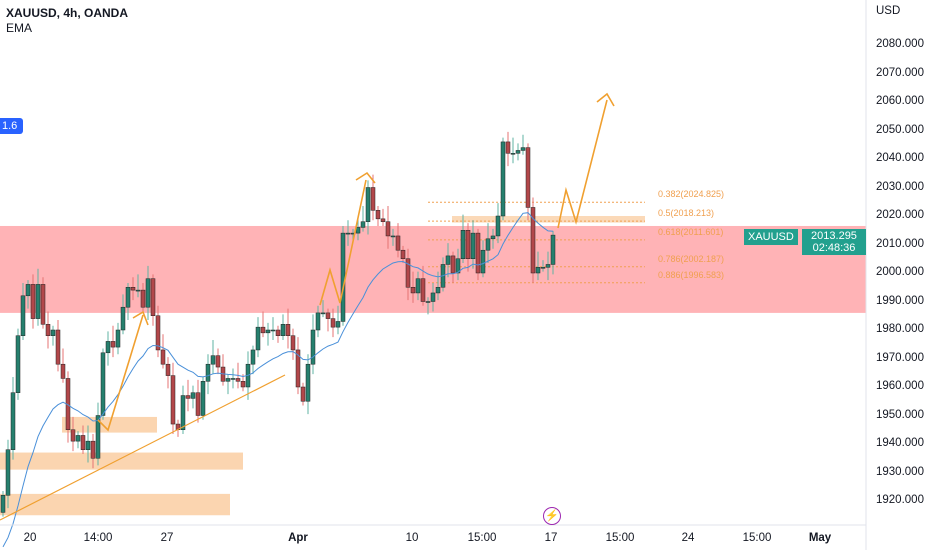 The height and width of the screenshot is (550, 932). Describe the element at coordinates (900, 243) in the screenshot. I see `price-tick-label: 2010.000` at that location.